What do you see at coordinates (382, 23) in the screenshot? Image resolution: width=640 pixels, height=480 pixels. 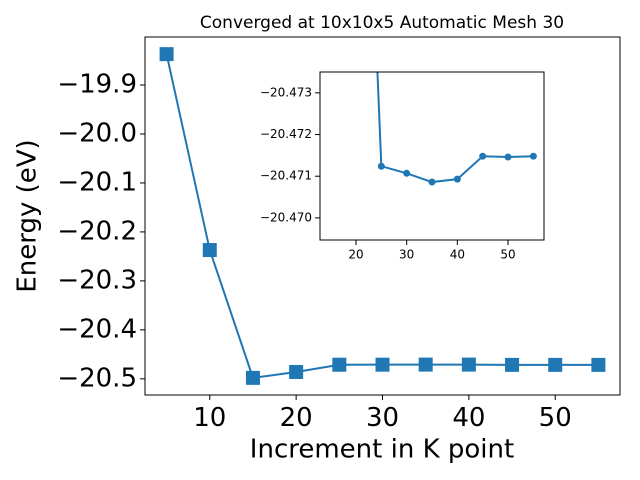 I see `chart-title: Converged at 10x10x5 Automatic Mesh 30` at bounding box center [382, 23].